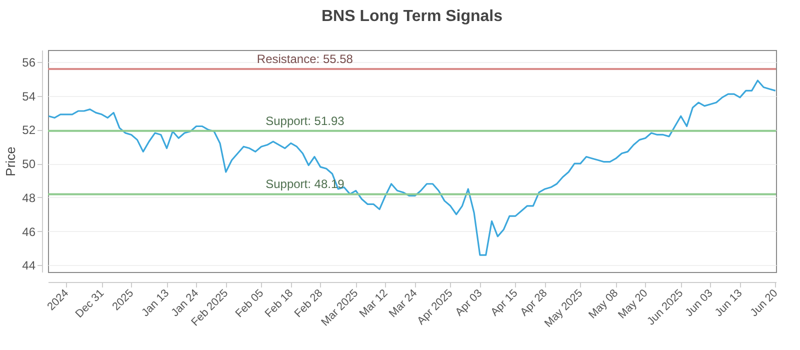 The width and height of the screenshot is (800, 350). Describe the element at coordinates (29, 164) in the screenshot. I see `y-tick-label: 50` at that location.